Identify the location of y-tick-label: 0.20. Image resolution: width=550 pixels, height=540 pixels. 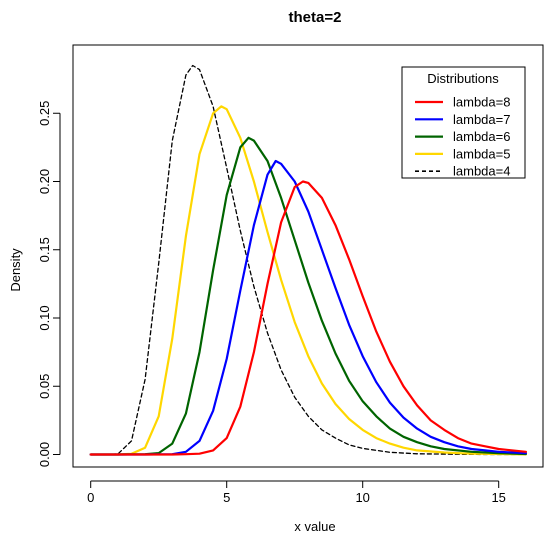
(44, 181).